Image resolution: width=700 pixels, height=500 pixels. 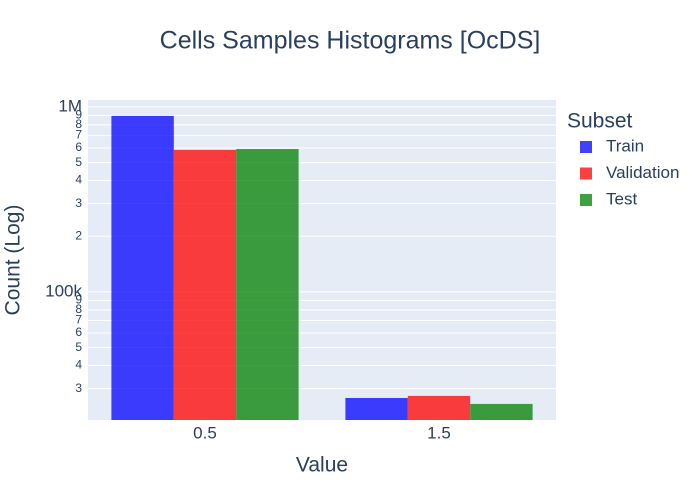 What do you see at coordinates (621, 198) in the screenshot?
I see `legend-label: Test` at bounding box center [621, 198].